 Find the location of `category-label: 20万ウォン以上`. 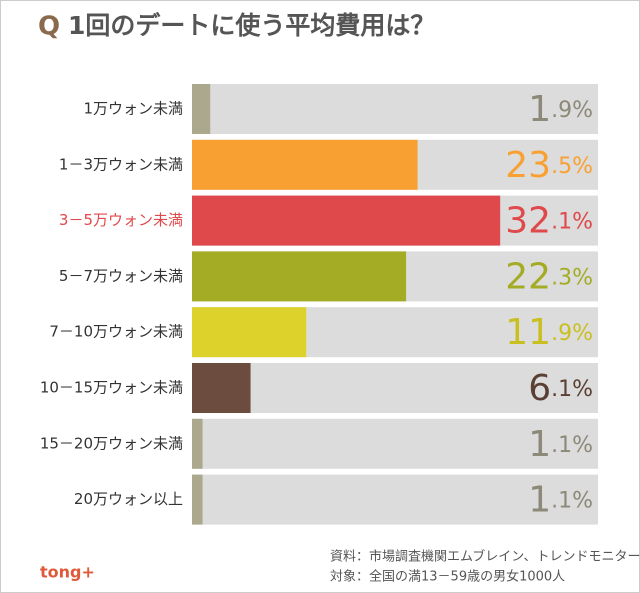

category-label: 20万ウォン以上 is located at coordinates (128, 499).